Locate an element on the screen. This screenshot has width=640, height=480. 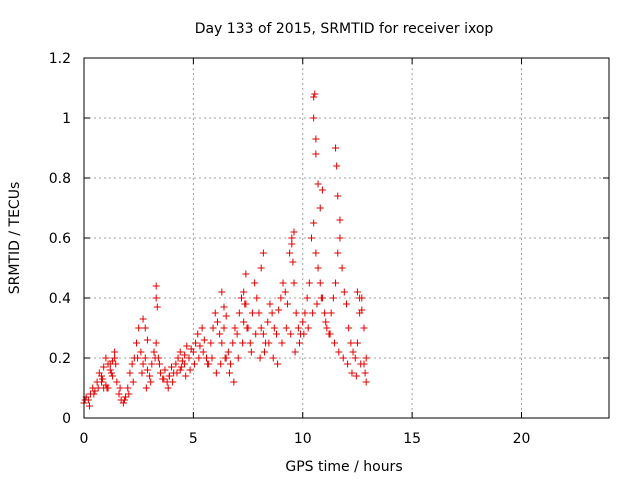
y-tick-label: 0.6 is located at coordinates (60, 239).